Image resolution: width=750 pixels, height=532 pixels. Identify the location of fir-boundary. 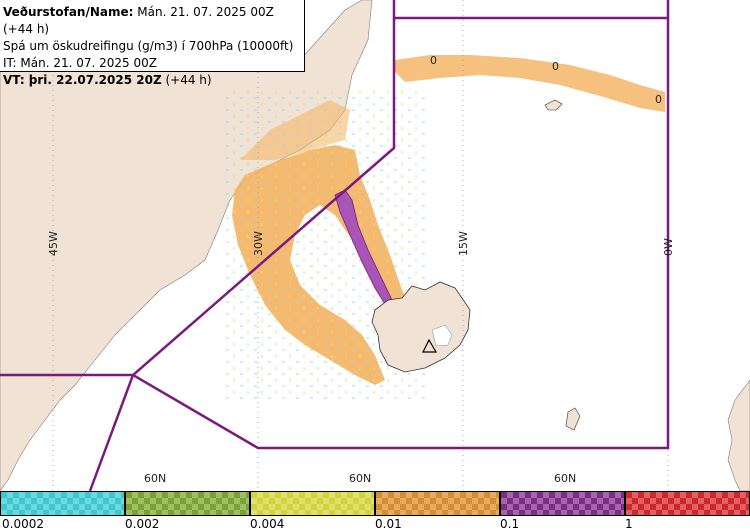
(531, 10).